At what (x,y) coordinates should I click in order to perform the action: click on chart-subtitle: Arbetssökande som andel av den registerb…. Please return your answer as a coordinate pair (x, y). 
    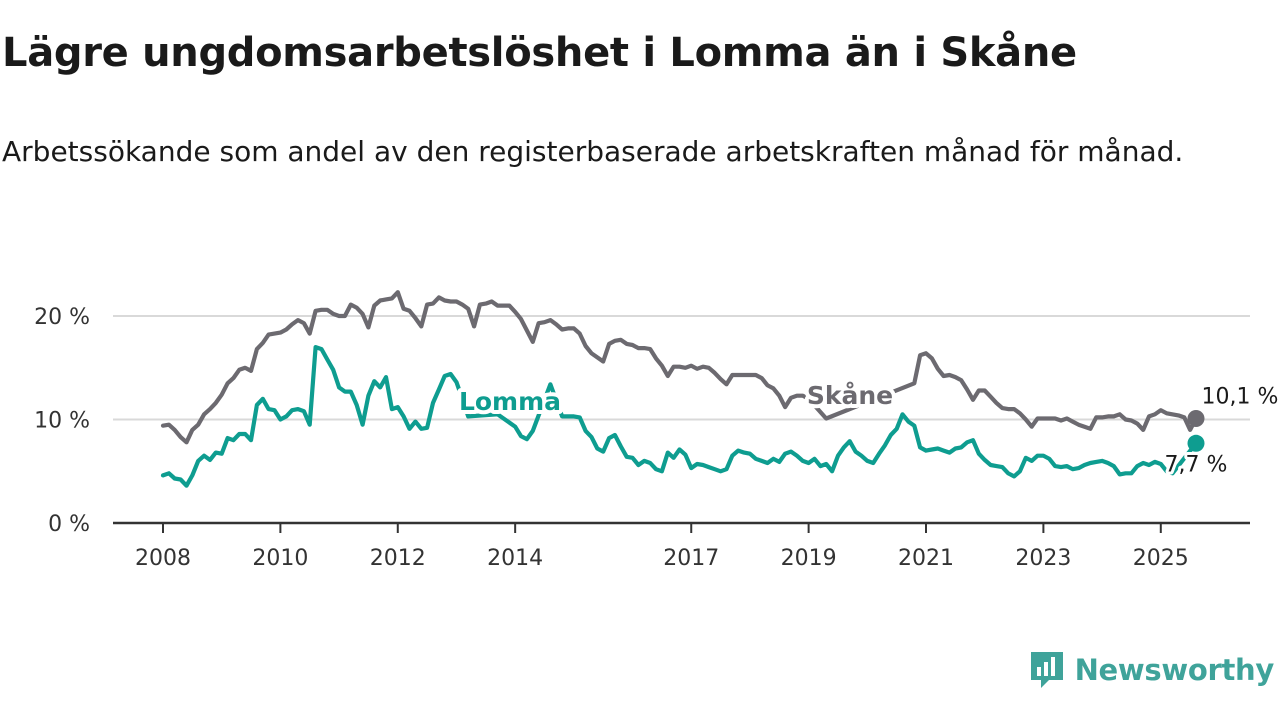
    Looking at the image, I should click on (593, 151).